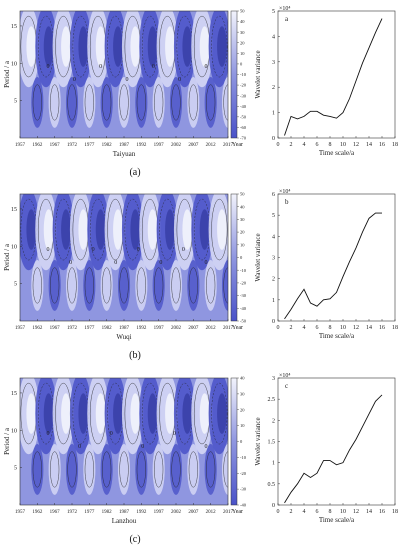  I want to click on contour-y-tick-label: 10, so click(14, 431).